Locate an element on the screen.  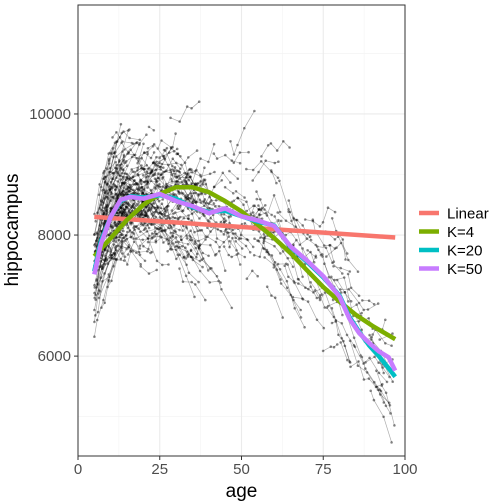
x-tick-label: 0 is located at coordinates (78, 469).